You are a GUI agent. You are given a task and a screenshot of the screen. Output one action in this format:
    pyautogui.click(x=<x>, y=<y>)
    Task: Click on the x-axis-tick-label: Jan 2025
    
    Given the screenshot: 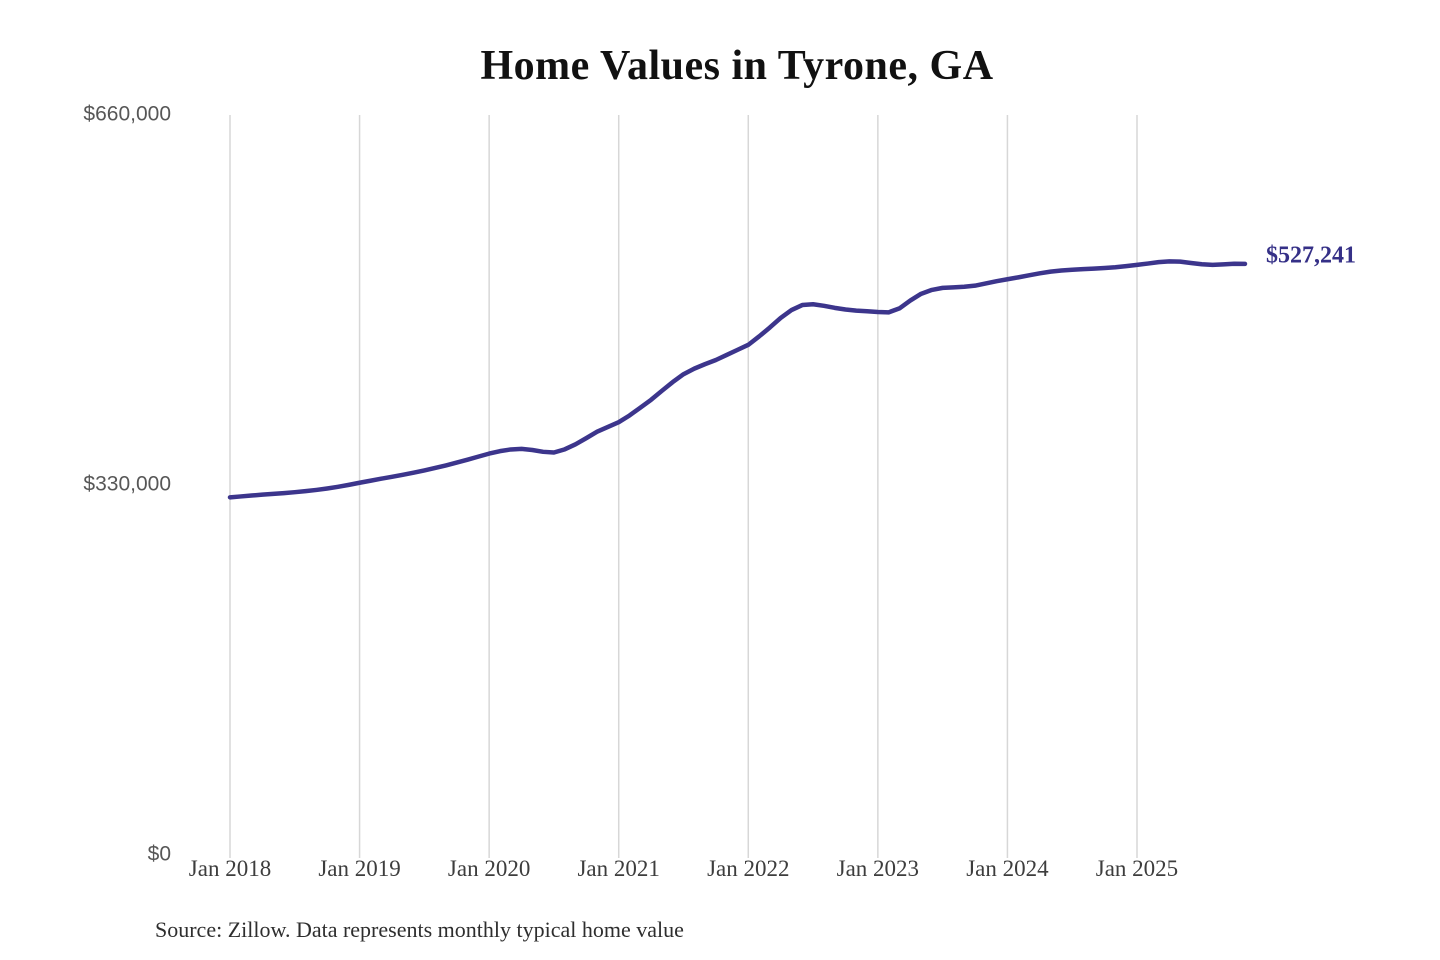 What is the action you would take?
    pyautogui.click(x=1137, y=868)
    